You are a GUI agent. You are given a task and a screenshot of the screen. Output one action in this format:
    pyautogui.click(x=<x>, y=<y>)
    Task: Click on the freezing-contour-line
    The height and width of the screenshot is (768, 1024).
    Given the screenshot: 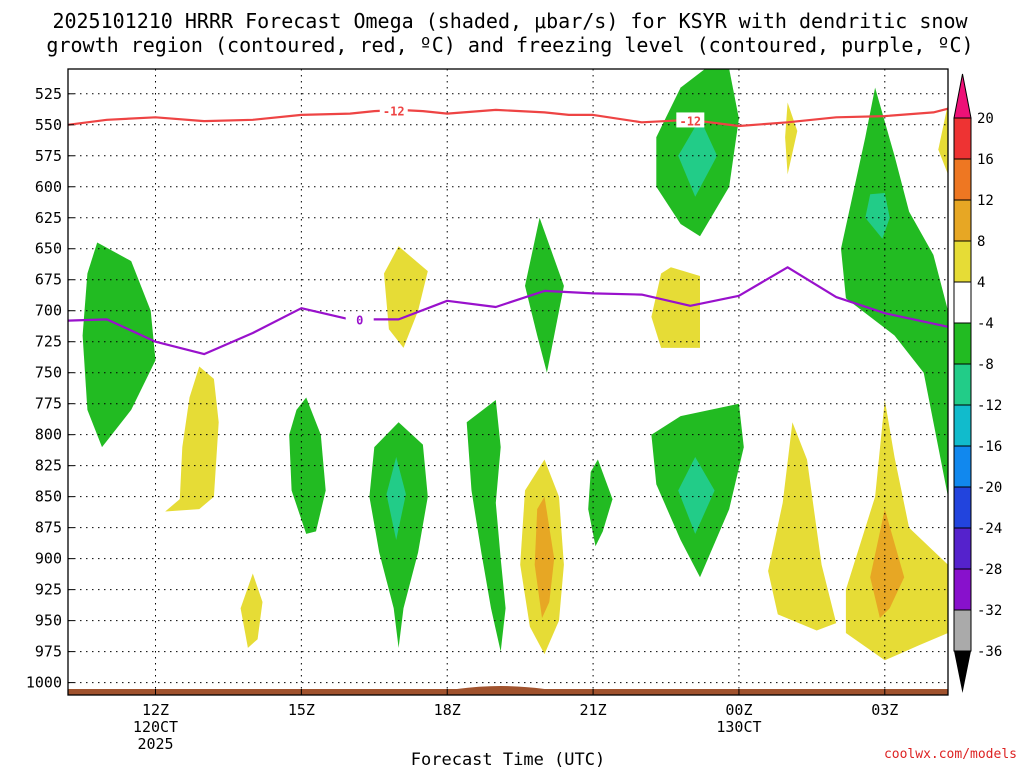 What is the action you would take?
    pyautogui.click(x=508, y=311)
    